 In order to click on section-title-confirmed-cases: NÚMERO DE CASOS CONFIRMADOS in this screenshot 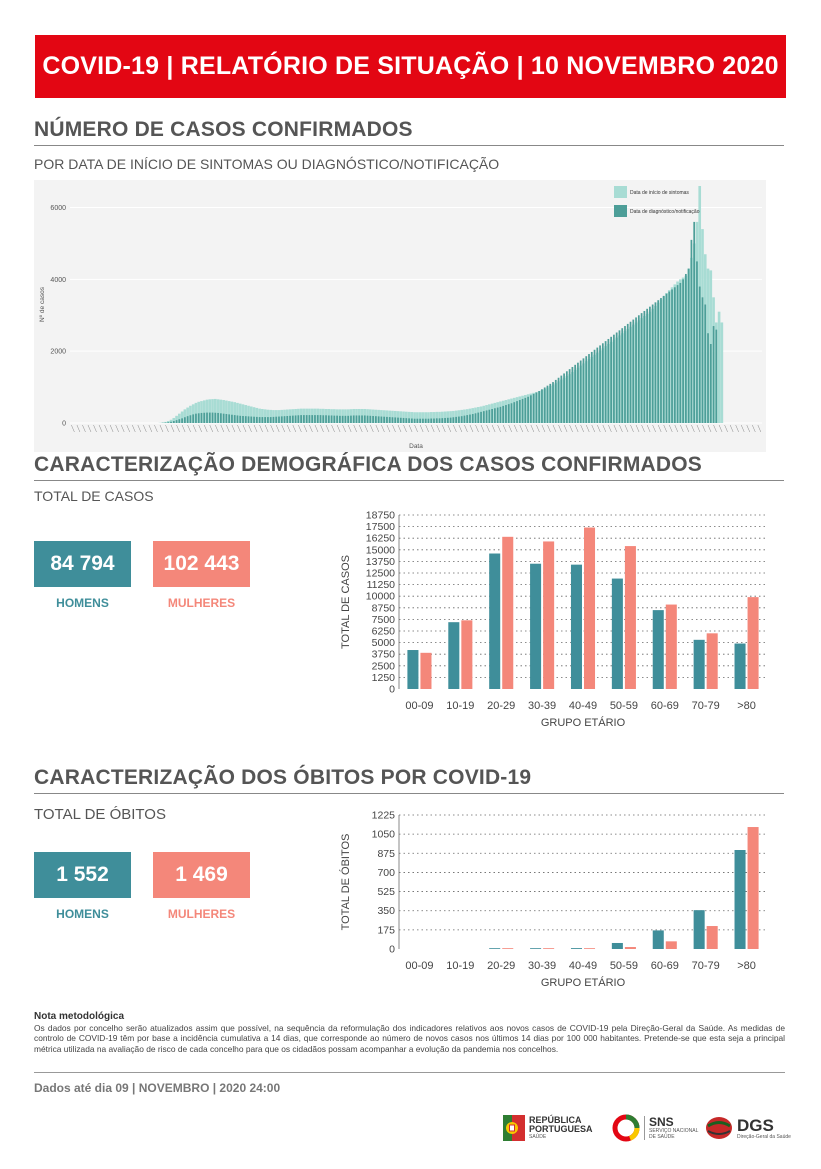, I will do `click(409, 132)`.